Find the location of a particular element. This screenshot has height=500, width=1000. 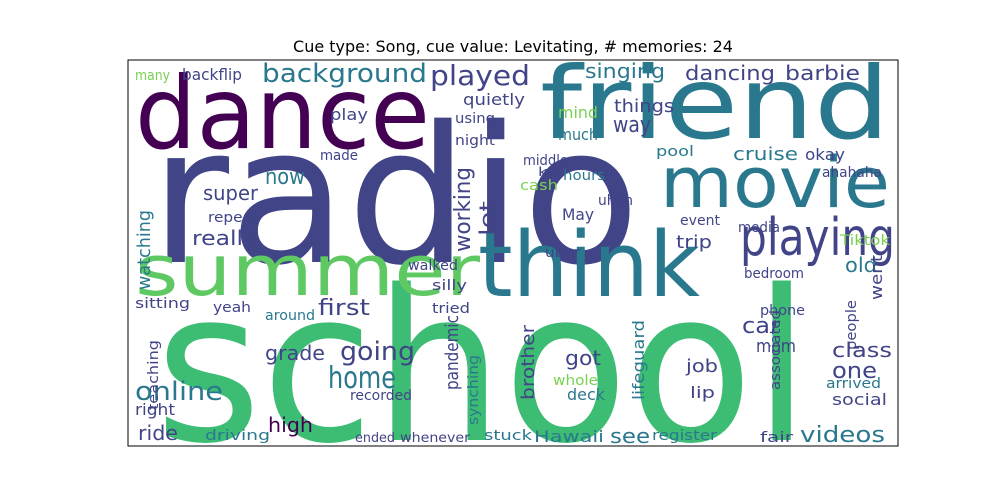

word: playing is located at coordinates (817, 238).